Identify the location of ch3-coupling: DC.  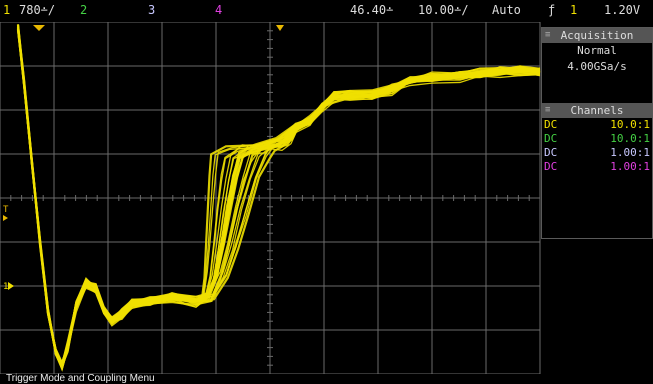
(551, 152).